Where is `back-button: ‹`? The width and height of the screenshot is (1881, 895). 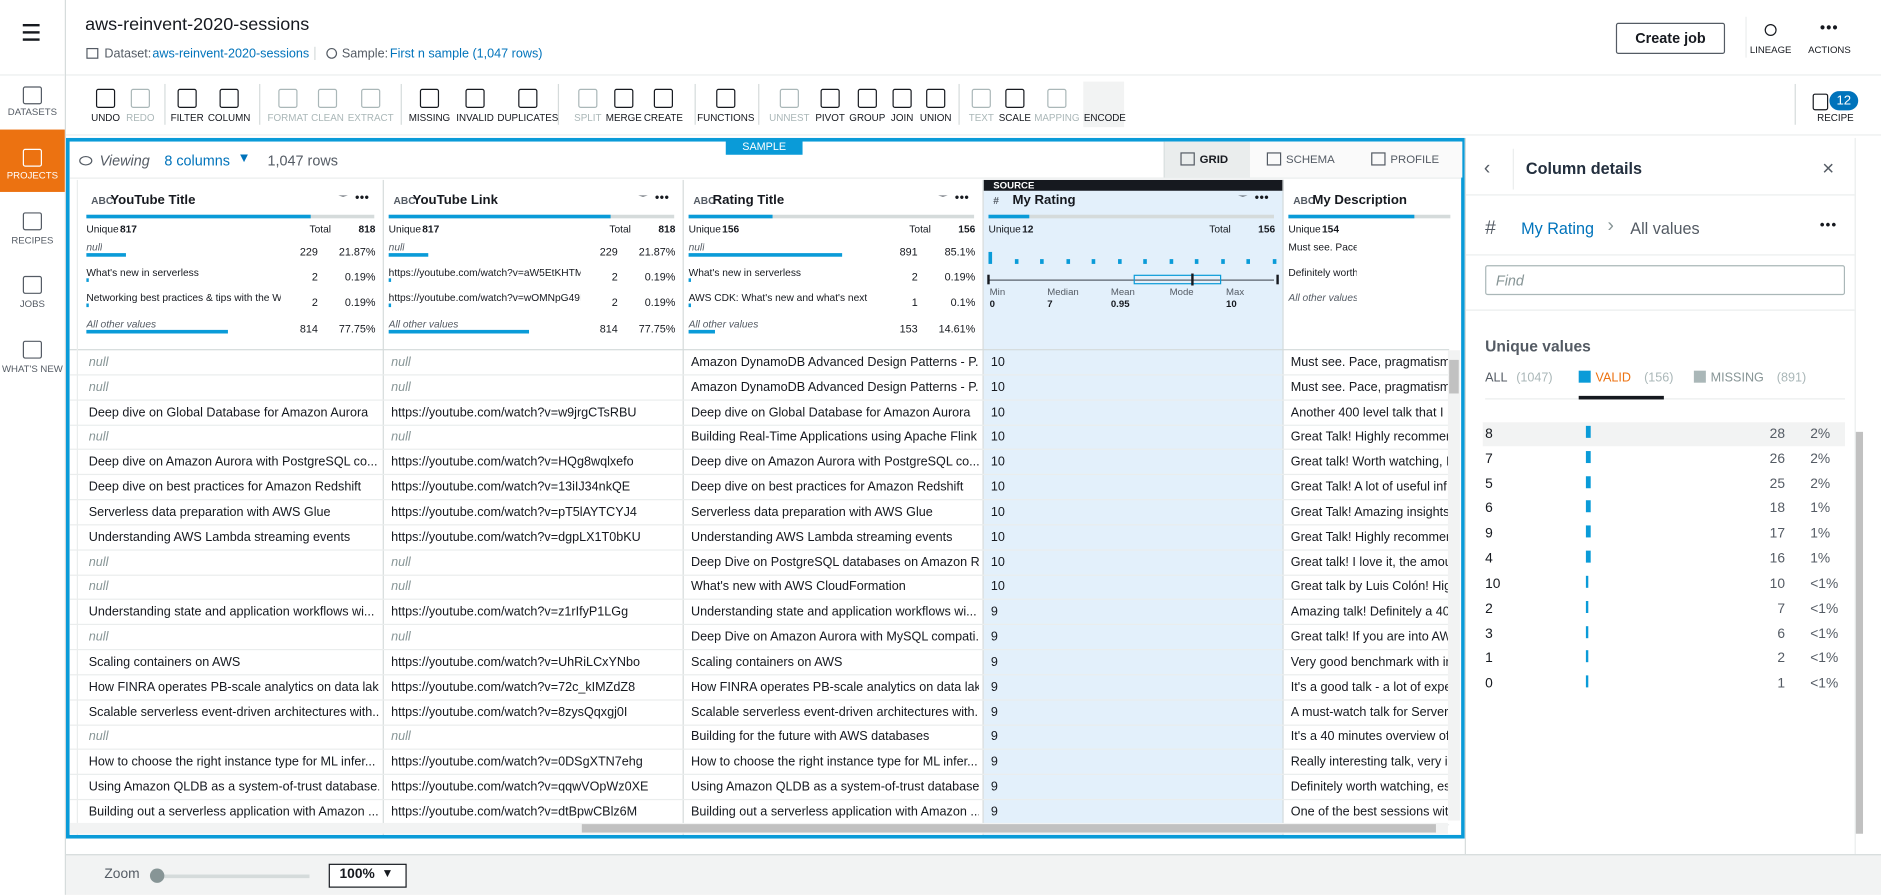 back-button: ‹ is located at coordinates (1487, 168).